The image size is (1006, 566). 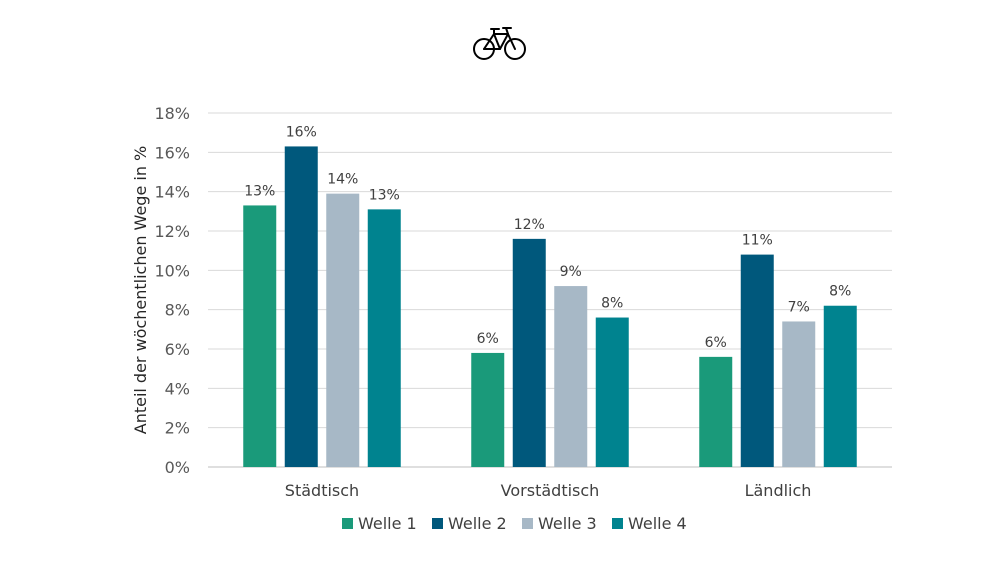 What do you see at coordinates (342, 180) in the screenshot?
I see `data-label: 14%` at bounding box center [342, 180].